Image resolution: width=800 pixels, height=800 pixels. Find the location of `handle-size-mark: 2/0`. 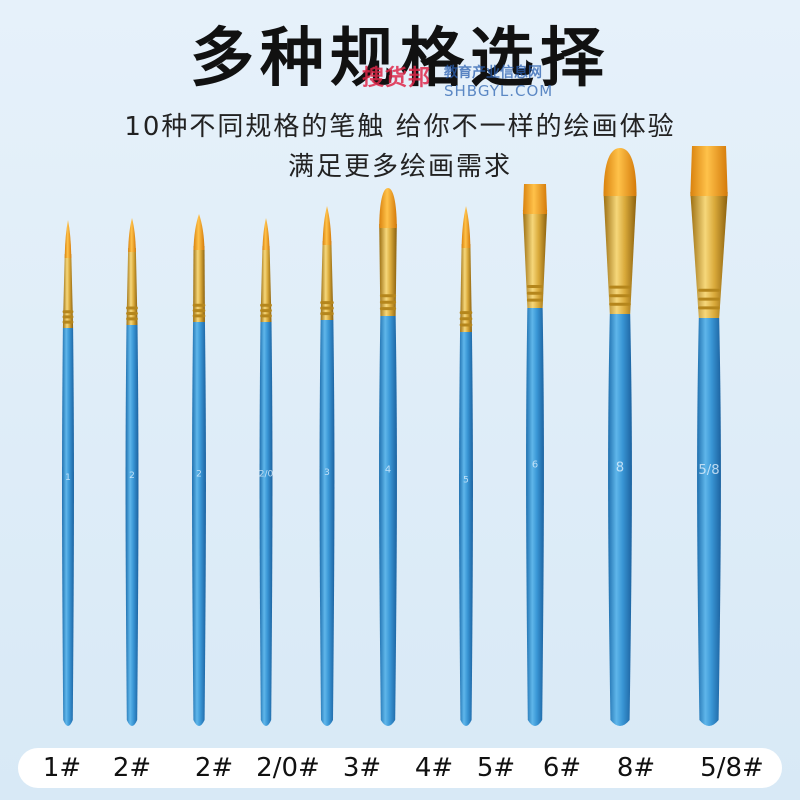

handle-size-mark: 2/0 is located at coordinates (266, 474).